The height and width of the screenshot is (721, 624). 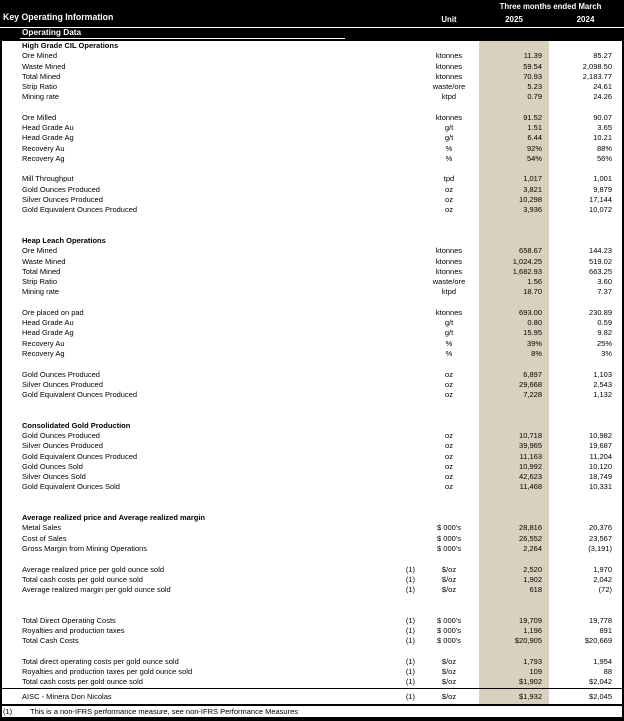 I want to click on row-value-2024: 11,204, so click(x=600, y=456).